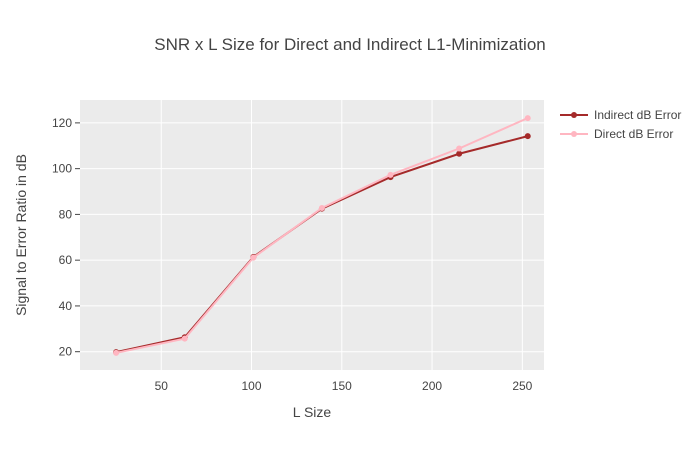 This screenshot has height=450, width=700. I want to click on legend-item: Indirect dB Error, so click(620, 115).